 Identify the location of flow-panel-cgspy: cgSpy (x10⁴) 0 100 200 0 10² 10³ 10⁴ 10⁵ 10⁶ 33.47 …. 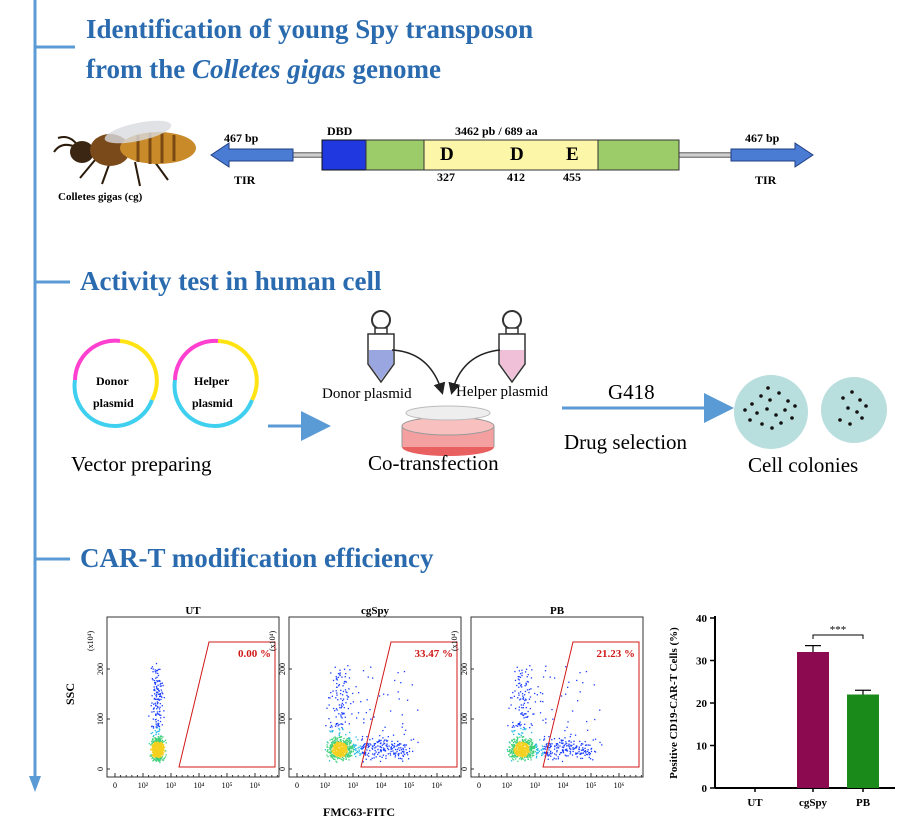
(370, 705).